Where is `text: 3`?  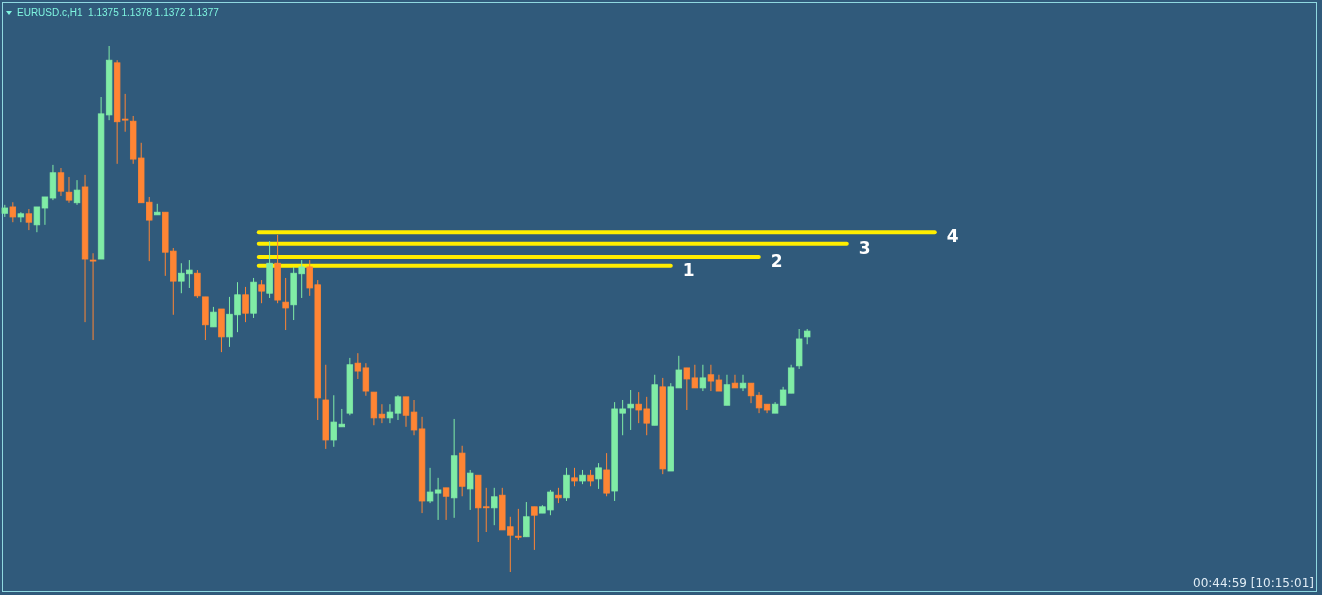 text: 3 is located at coordinates (864, 247).